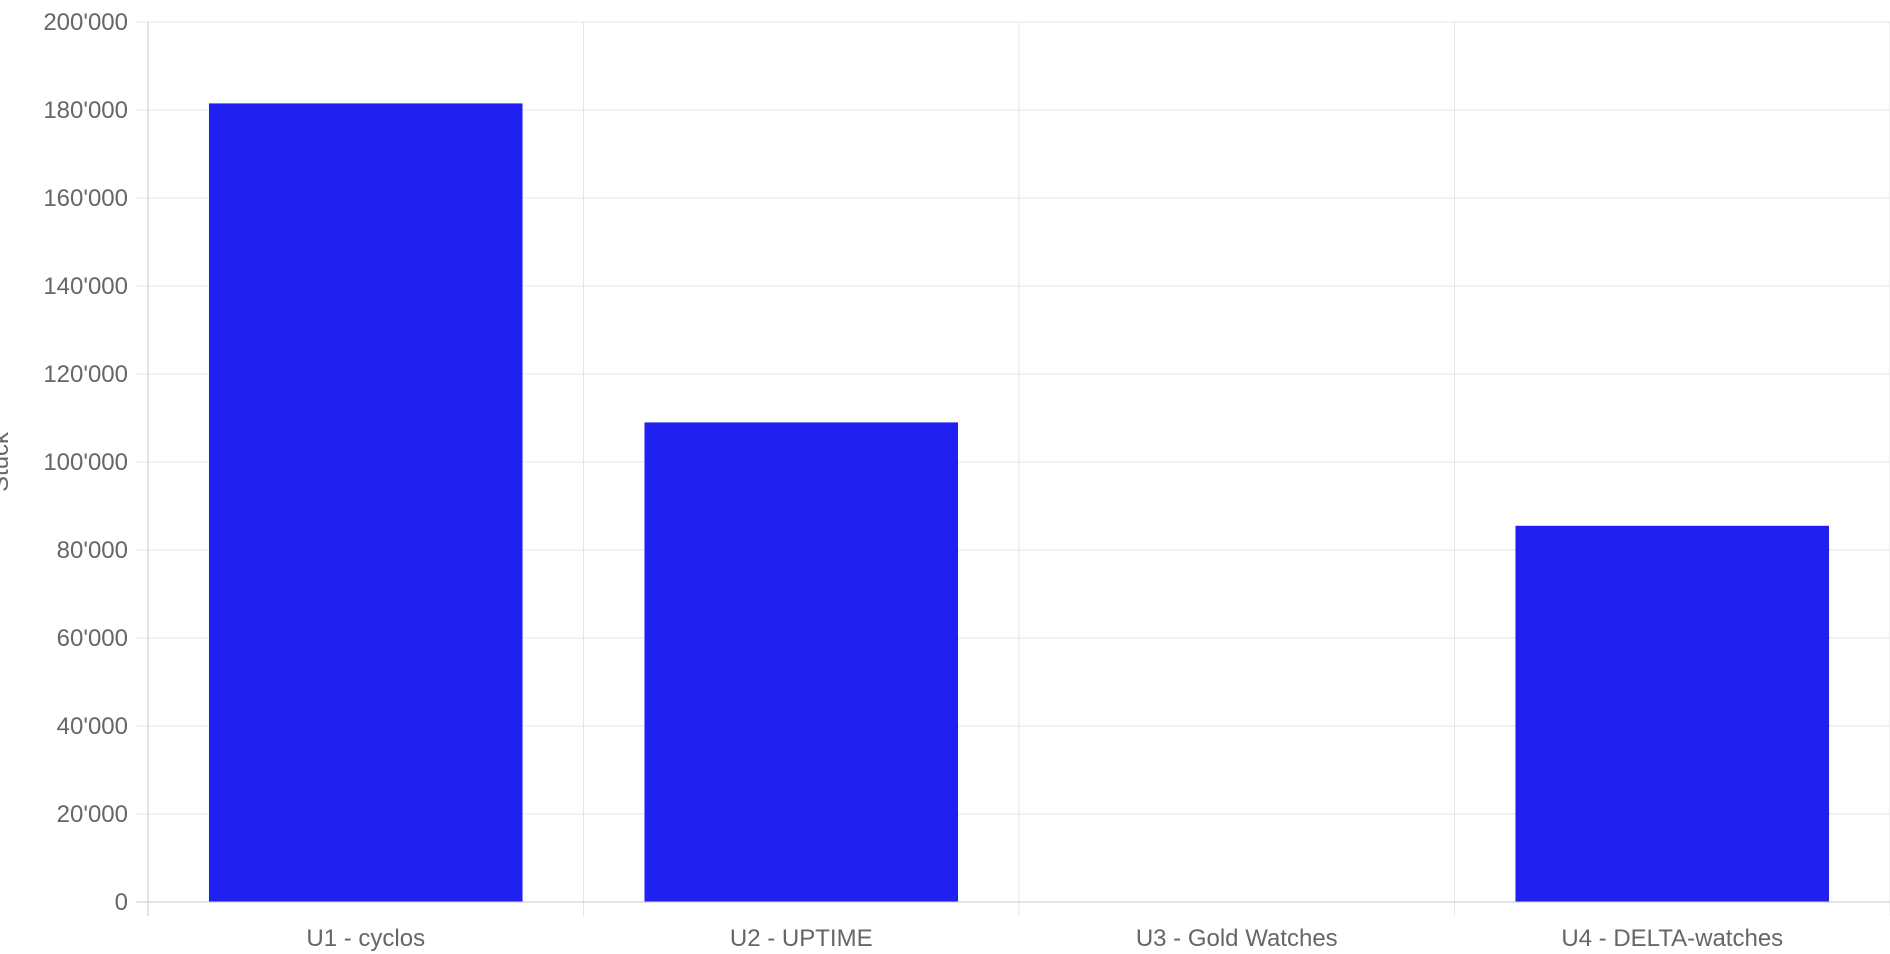 This screenshot has width=1890, height=954. What do you see at coordinates (85, 198) in the screenshot?
I see `y-tick-label: 160'000` at bounding box center [85, 198].